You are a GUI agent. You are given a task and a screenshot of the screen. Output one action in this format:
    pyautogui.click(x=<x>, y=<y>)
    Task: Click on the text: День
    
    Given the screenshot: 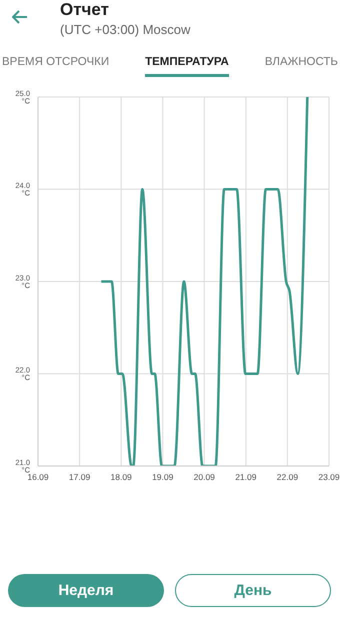 What is the action you would take?
    pyautogui.click(x=253, y=590)
    